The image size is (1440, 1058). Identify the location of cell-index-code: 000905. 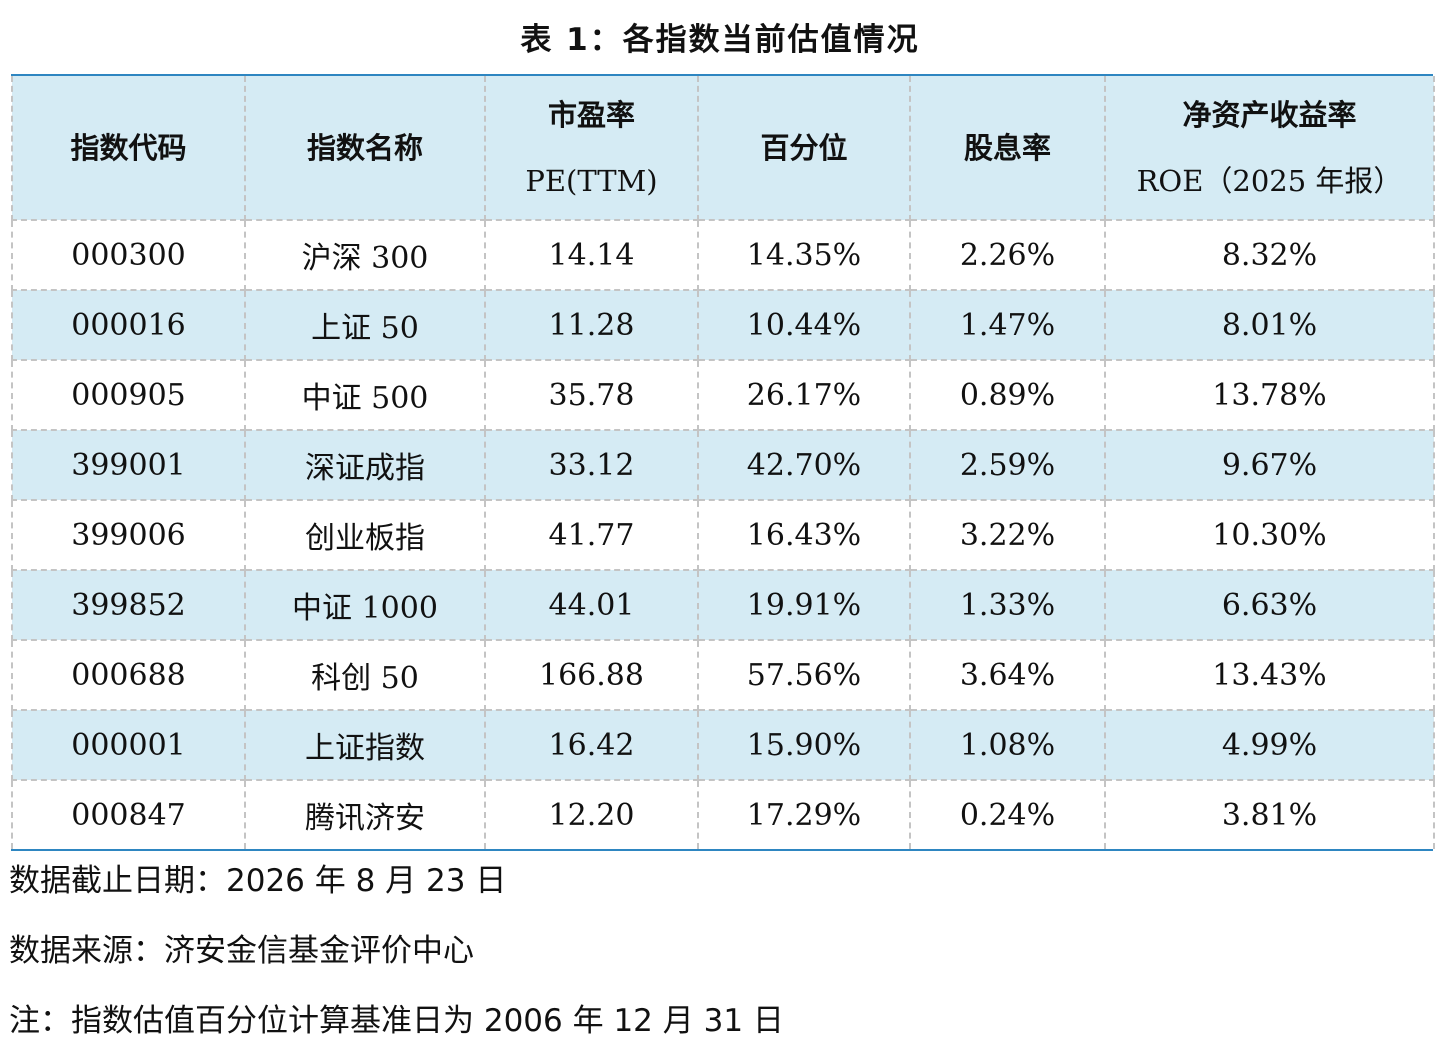
(128, 395).